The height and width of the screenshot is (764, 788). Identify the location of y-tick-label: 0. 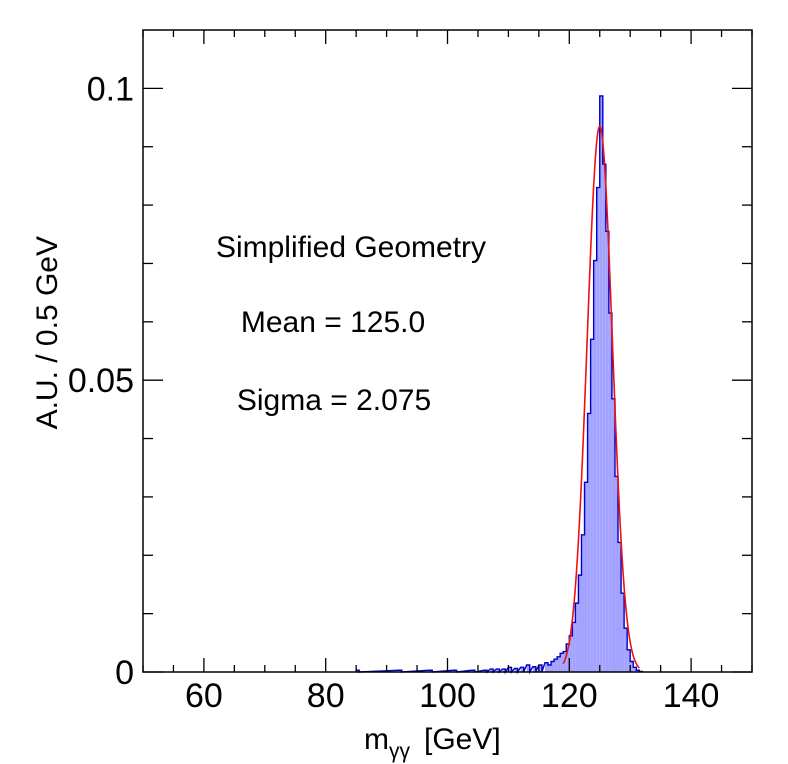
(124, 673).